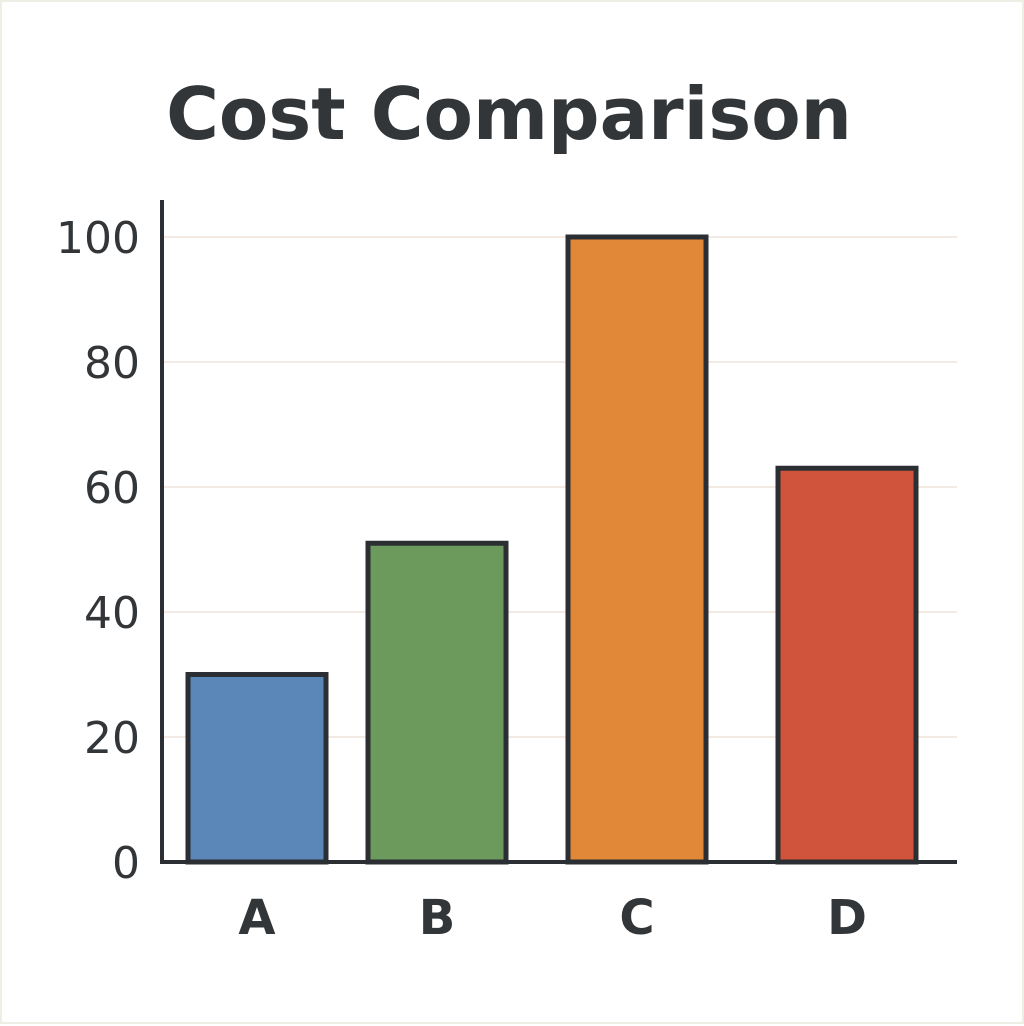  I want to click on y-tick-label: 40, so click(112, 613).